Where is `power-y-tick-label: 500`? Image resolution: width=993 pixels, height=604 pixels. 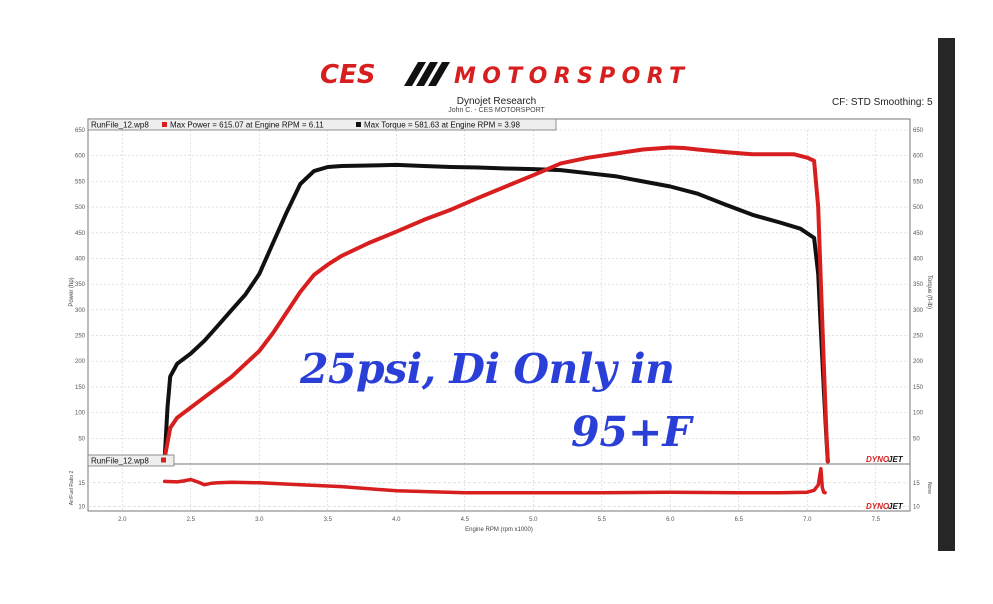 power-y-tick-label: 500 is located at coordinates (80, 208).